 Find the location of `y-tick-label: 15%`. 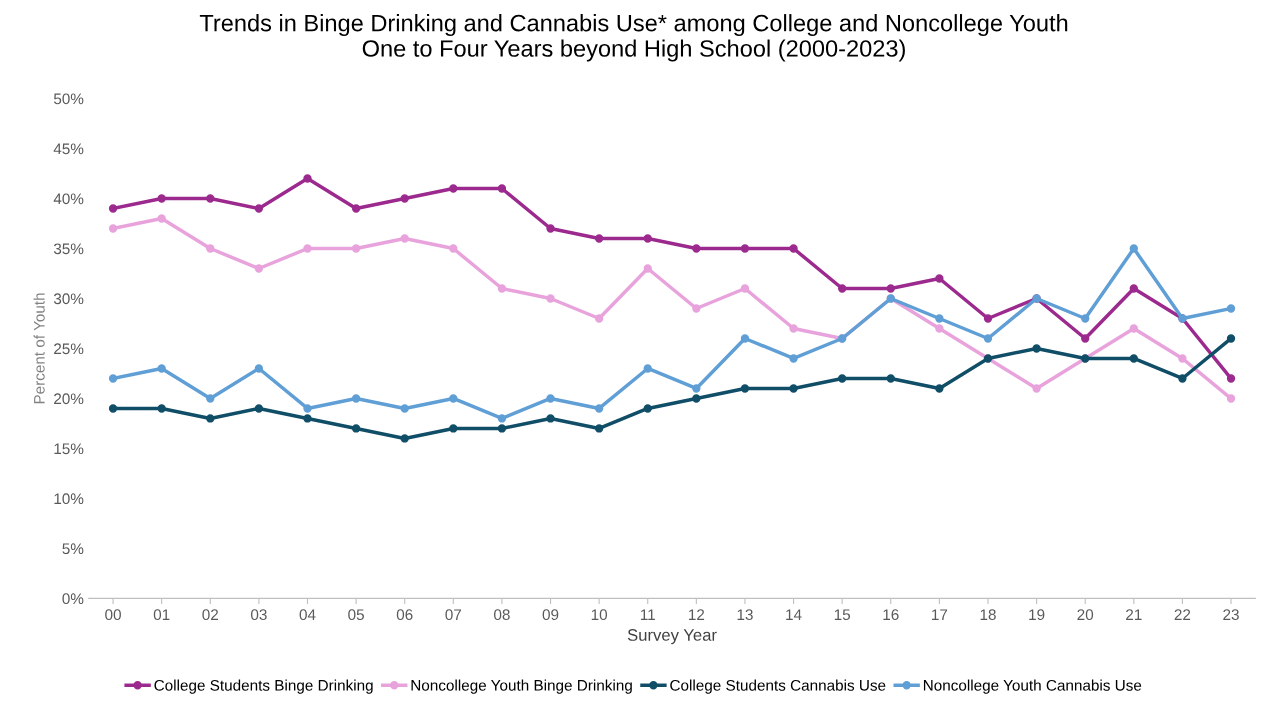

y-tick-label: 15% is located at coordinates (69, 449).